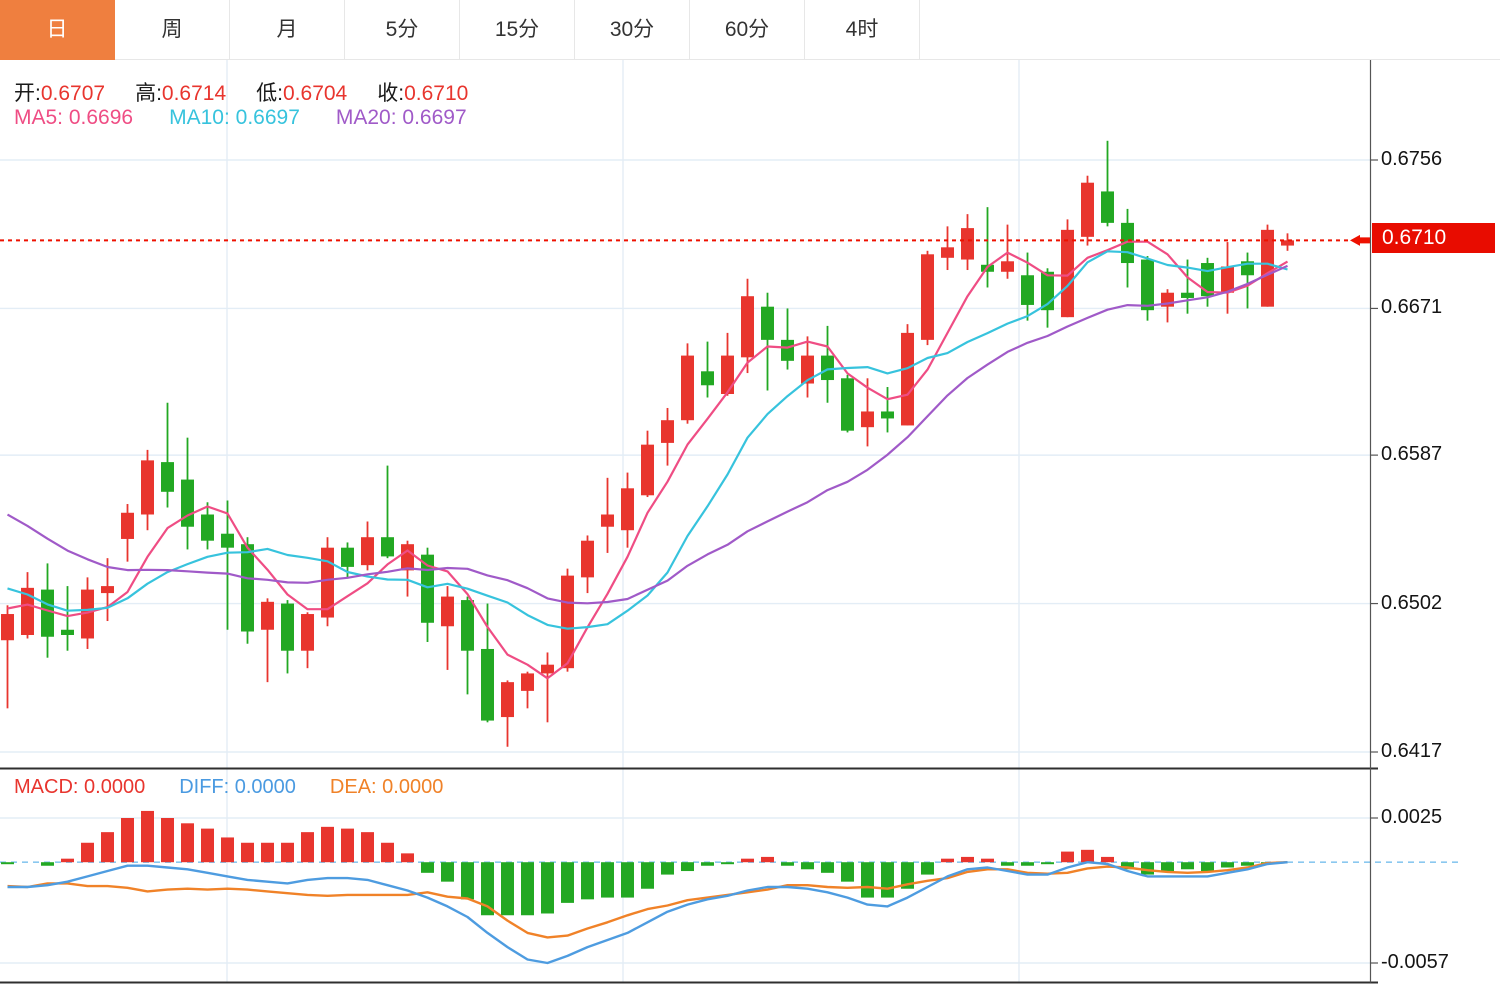  I want to click on price-axis-label: 0.6756, so click(1412, 159).